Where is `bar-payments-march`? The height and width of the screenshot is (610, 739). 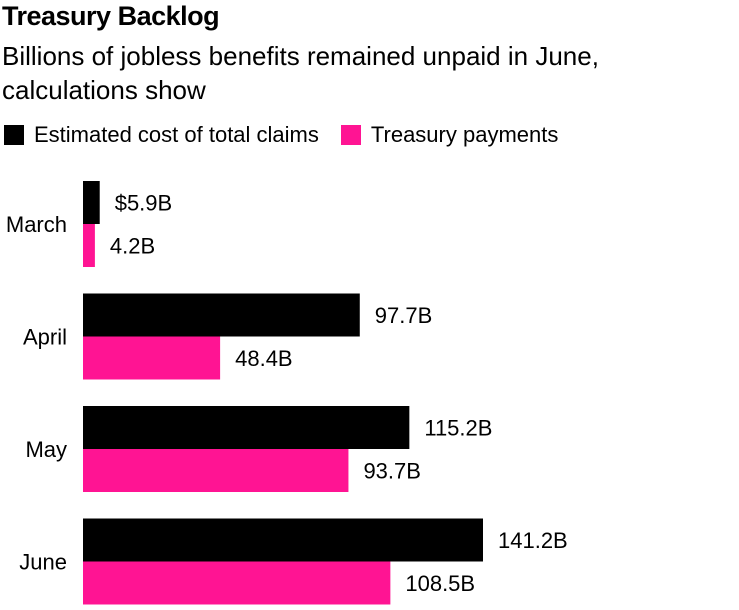
bar-payments-march is located at coordinates (89, 245).